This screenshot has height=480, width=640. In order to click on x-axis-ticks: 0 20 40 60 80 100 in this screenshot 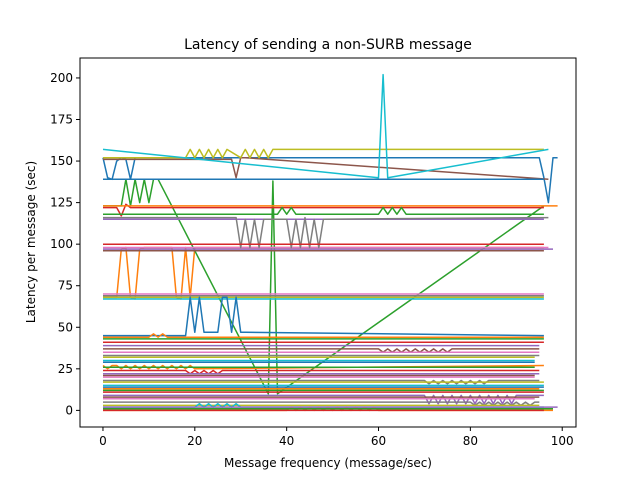, I will do `click(336, 437)`.